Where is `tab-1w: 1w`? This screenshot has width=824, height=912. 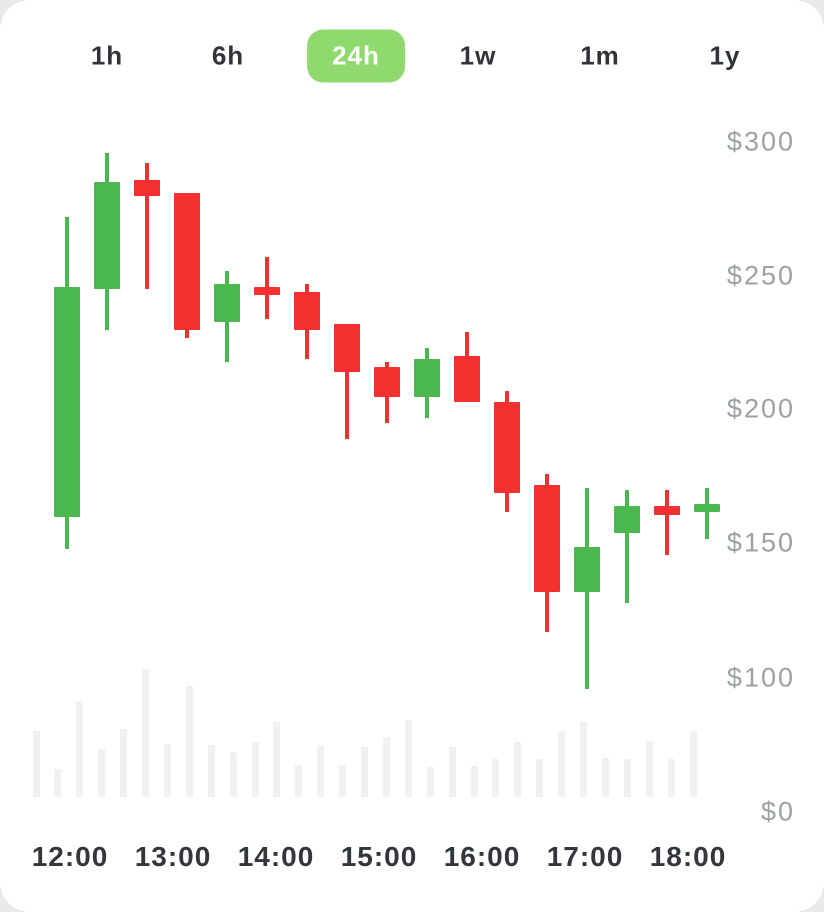 tab-1w: 1w is located at coordinates (478, 56).